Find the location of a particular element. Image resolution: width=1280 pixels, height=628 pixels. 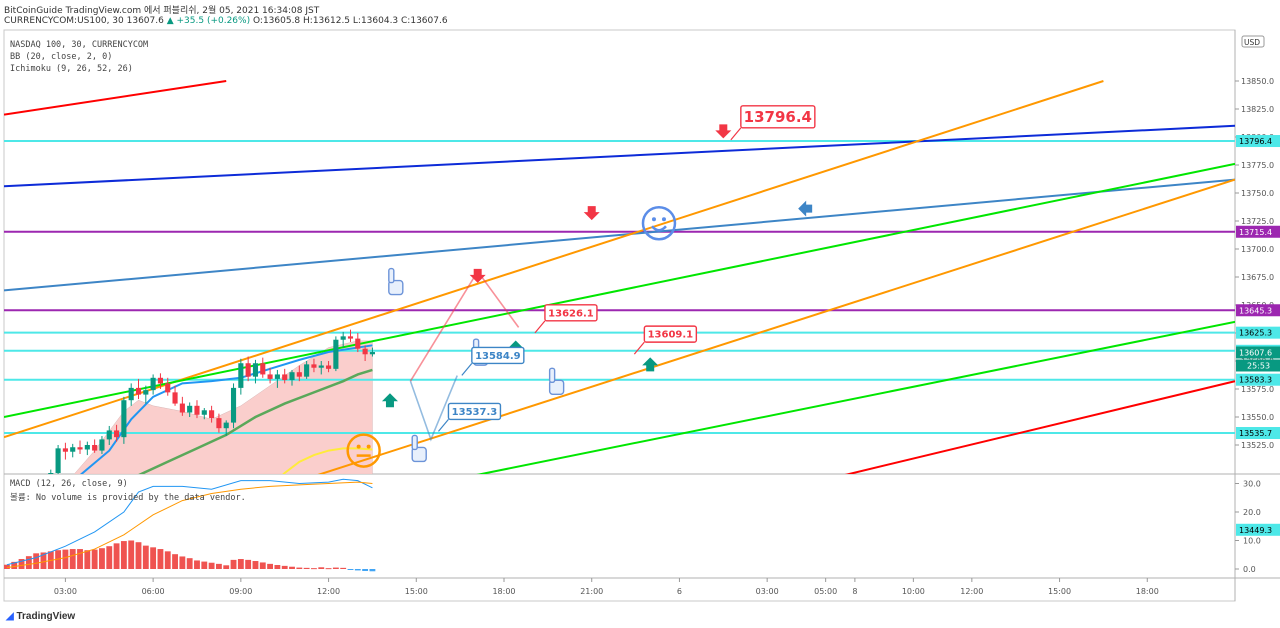

price-callout: 13537.3 is located at coordinates (469, 417).